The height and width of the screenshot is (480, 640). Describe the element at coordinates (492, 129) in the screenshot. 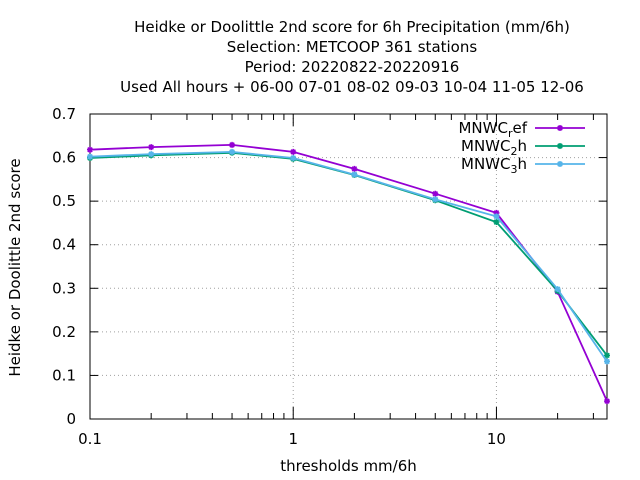

I see `legend-label-MNWC_ref: MNWCref` at that location.